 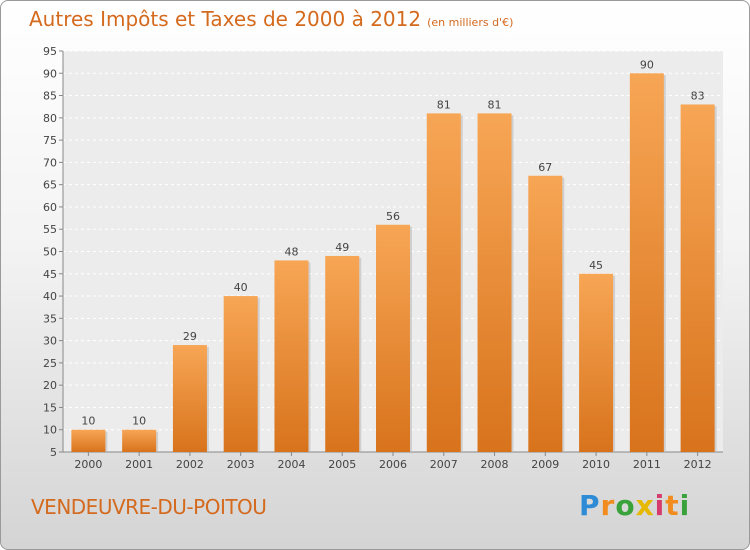 I want to click on y-tick-label: 45, so click(x=50, y=274).